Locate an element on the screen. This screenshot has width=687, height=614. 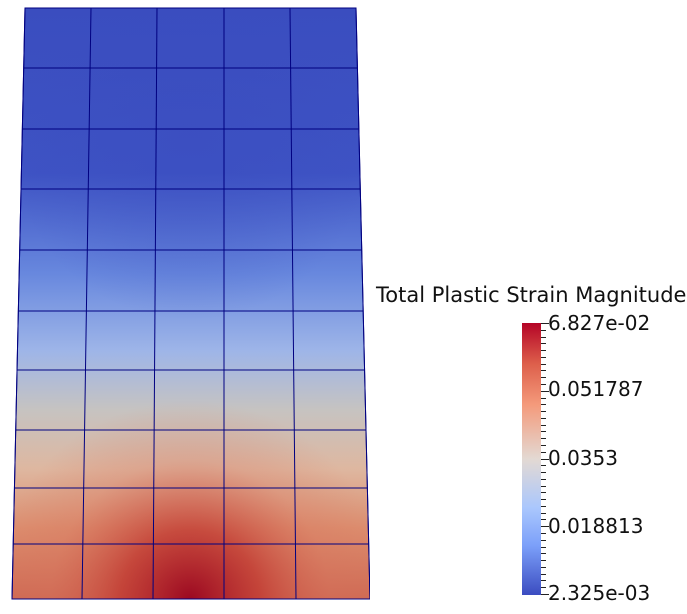
colorbar-ticks is located at coordinates (545, 459).